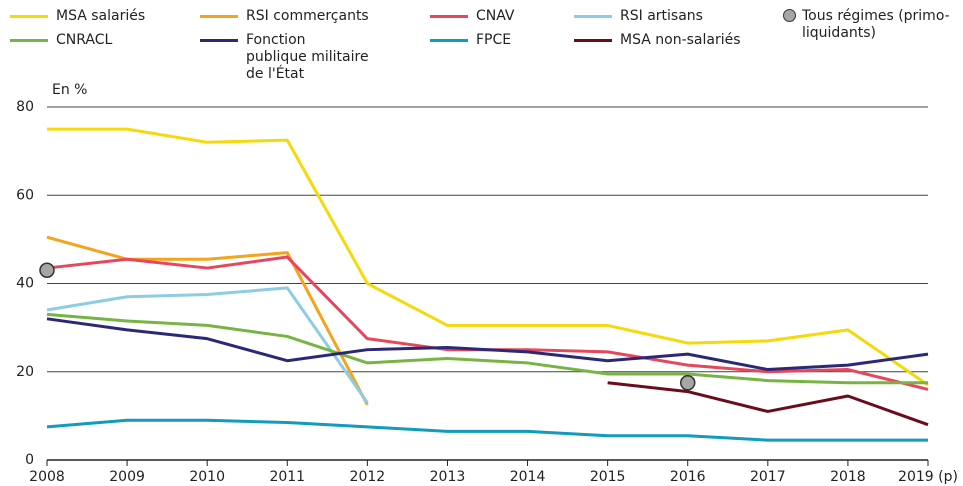 The image size is (963, 486). I want to click on x-tick-label: 2009, so click(127, 477).